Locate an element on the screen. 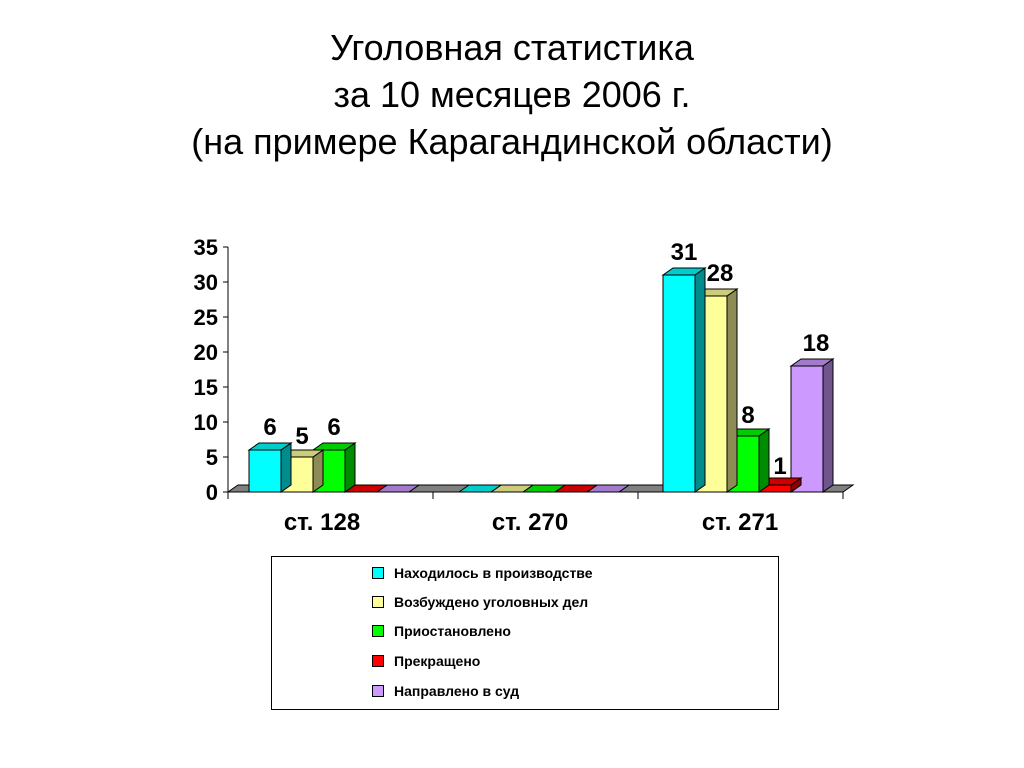 Image resolution: width=1024 pixels, height=768 pixels. title-line-2: за 10 месяцев 2006 г. is located at coordinates (512, 94).